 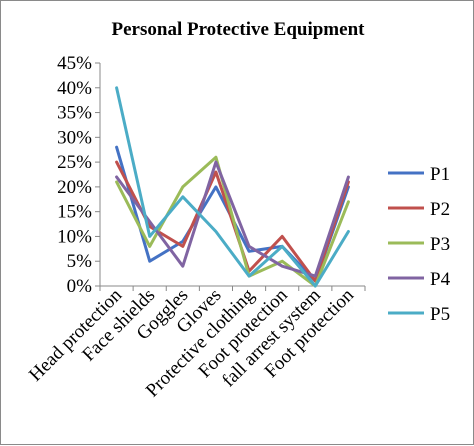 What do you see at coordinates (440, 244) in the screenshot?
I see `legend-label: P3` at bounding box center [440, 244].